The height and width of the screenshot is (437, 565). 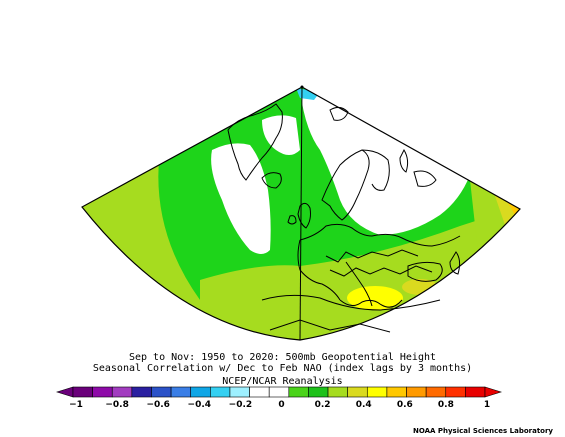 What do you see at coordinates (240, 405) in the screenshot?
I see `colorbar-tick-label: −0.2` at bounding box center [240, 405].